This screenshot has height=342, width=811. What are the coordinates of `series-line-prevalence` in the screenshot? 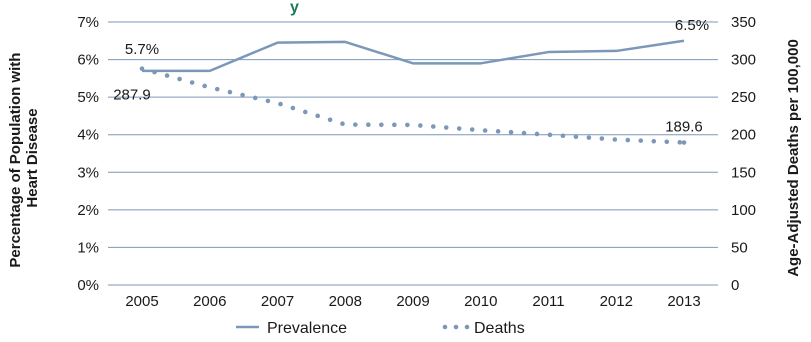 It's located at (413, 56).